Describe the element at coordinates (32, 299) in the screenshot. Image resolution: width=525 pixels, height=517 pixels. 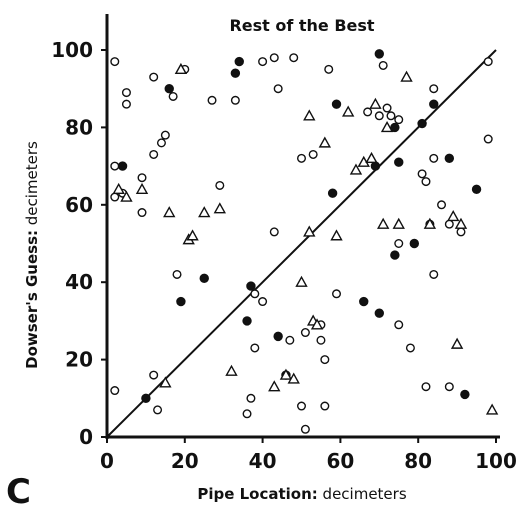
I see `y-axis-label-name: Dowser's Guess:` at that location.